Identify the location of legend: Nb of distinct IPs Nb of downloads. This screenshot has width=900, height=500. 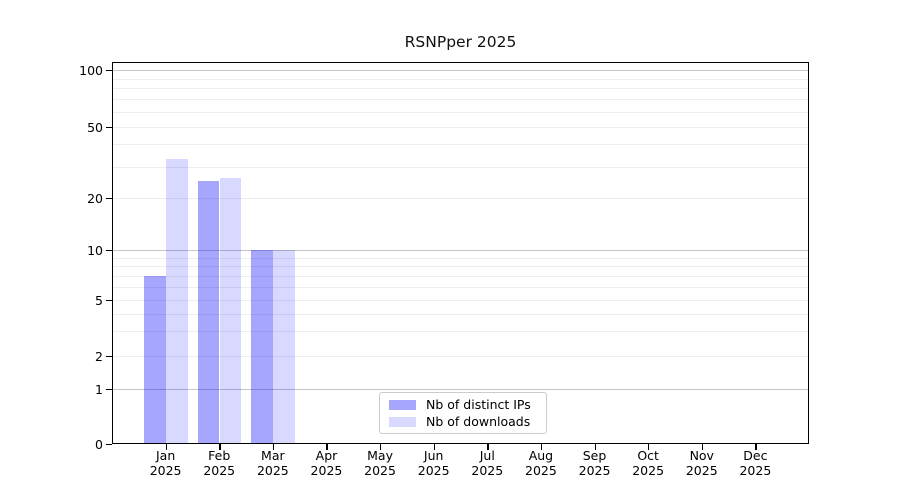
(463, 413).